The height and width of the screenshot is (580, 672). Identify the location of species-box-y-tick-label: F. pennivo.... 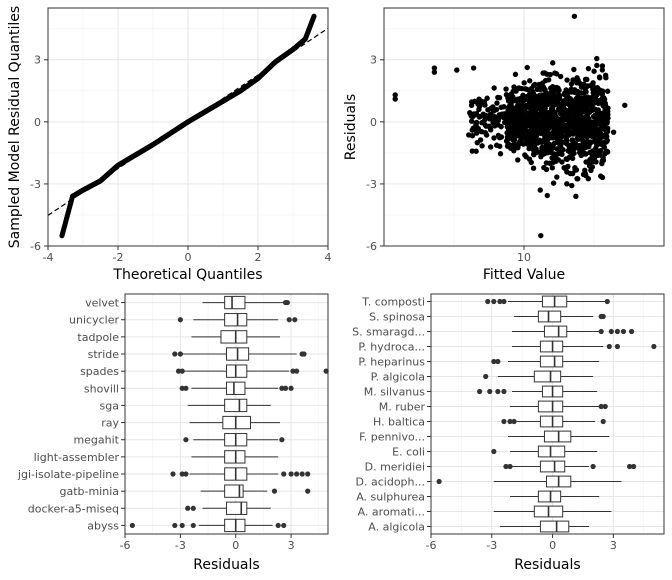
(392, 437).